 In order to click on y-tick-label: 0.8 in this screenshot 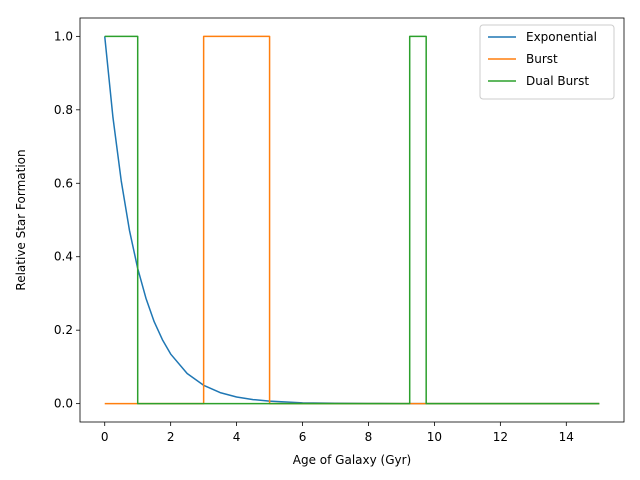, I will do `click(63, 110)`.